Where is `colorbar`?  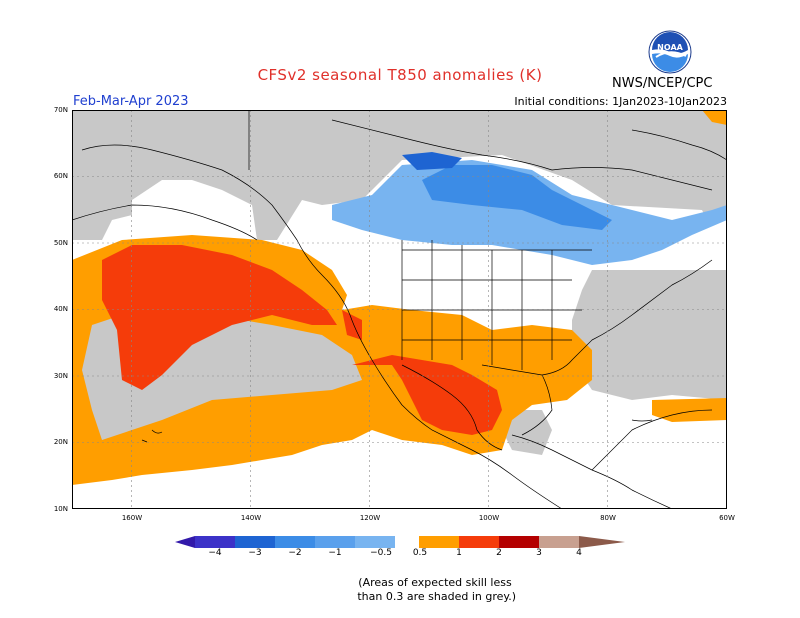
colorbar is located at coordinates (400, 542).